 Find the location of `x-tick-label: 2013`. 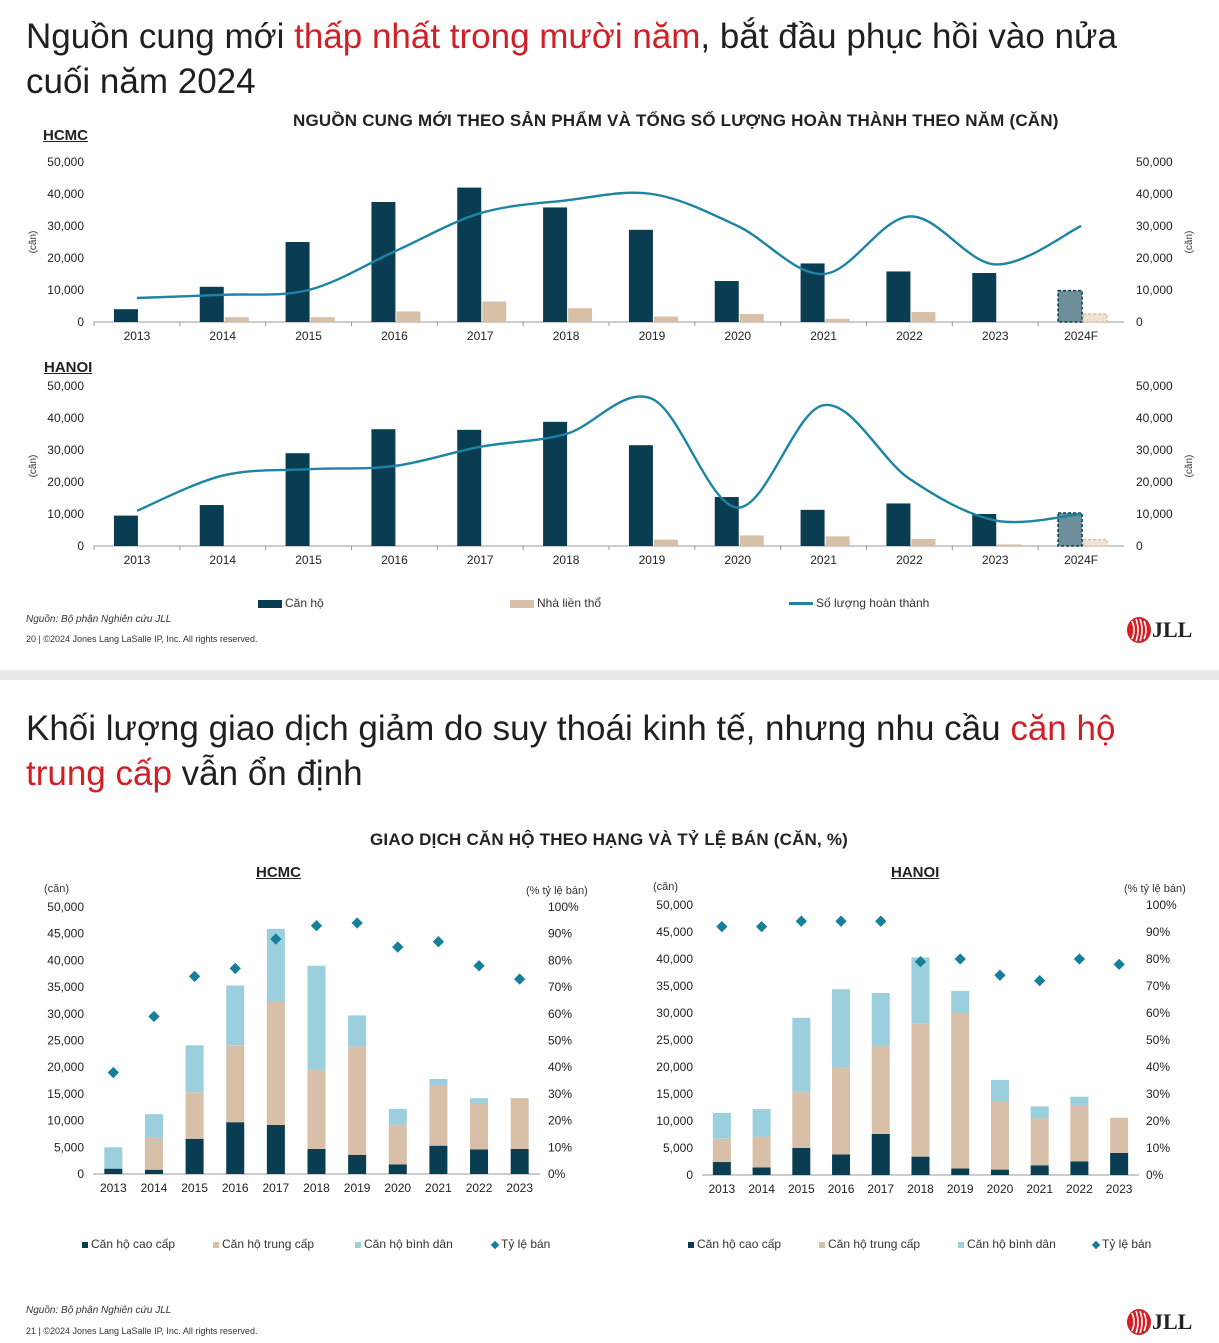

x-tick-label: 2013 is located at coordinates (137, 560).